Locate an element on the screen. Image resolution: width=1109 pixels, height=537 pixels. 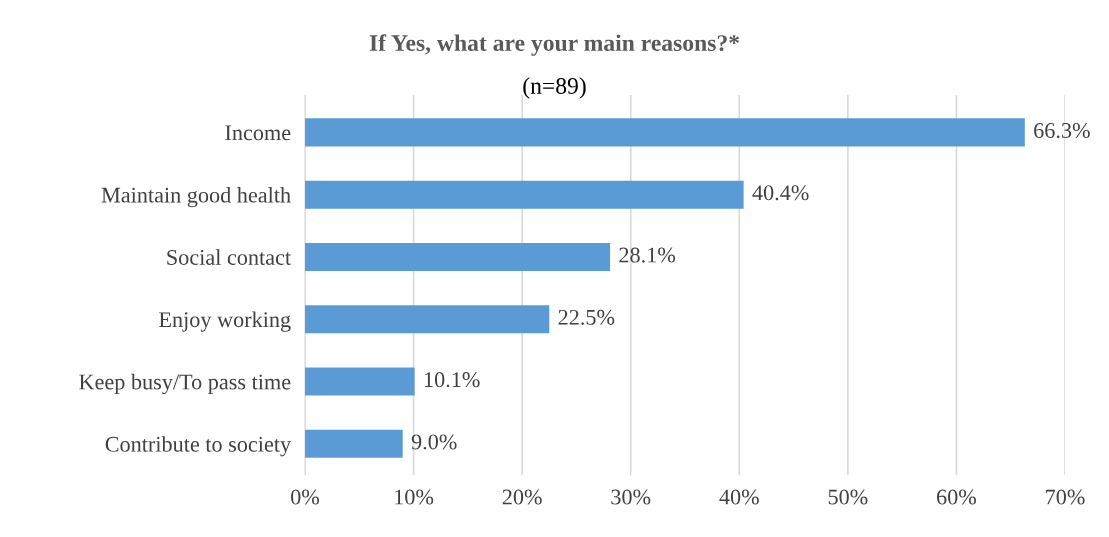
y-tick-label: Keep busy/To pass time is located at coordinates (185, 384).